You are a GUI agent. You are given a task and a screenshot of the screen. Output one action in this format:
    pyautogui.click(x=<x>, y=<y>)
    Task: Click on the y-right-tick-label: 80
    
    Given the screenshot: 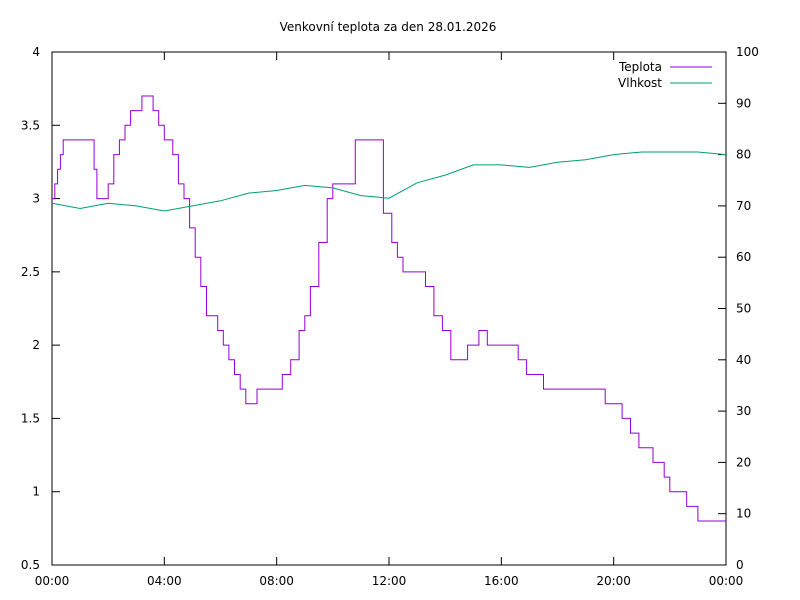 What is the action you would take?
    pyautogui.click(x=743, y=155)
    